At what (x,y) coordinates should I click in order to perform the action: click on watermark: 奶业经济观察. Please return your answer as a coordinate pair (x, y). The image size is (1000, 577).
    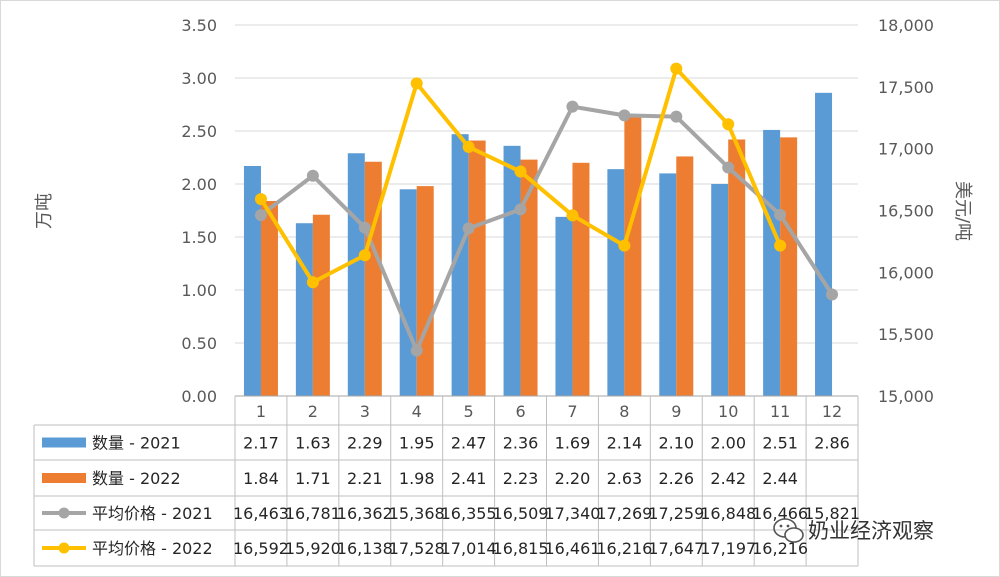
    Looking at the image, I should click on (853, 530).